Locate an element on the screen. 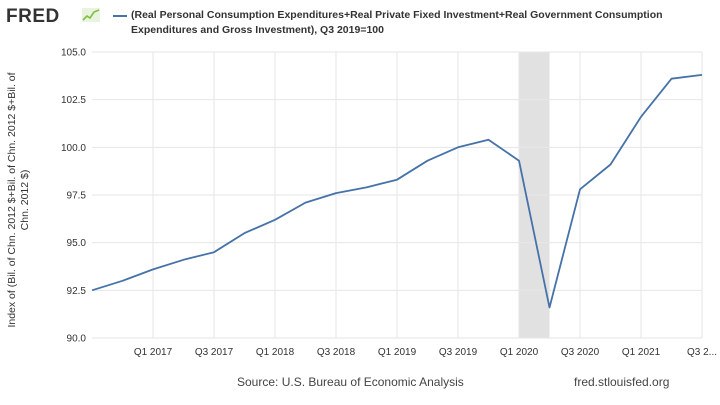  x-tick-label: Q3 2020 is located at coordinates (580, 352).